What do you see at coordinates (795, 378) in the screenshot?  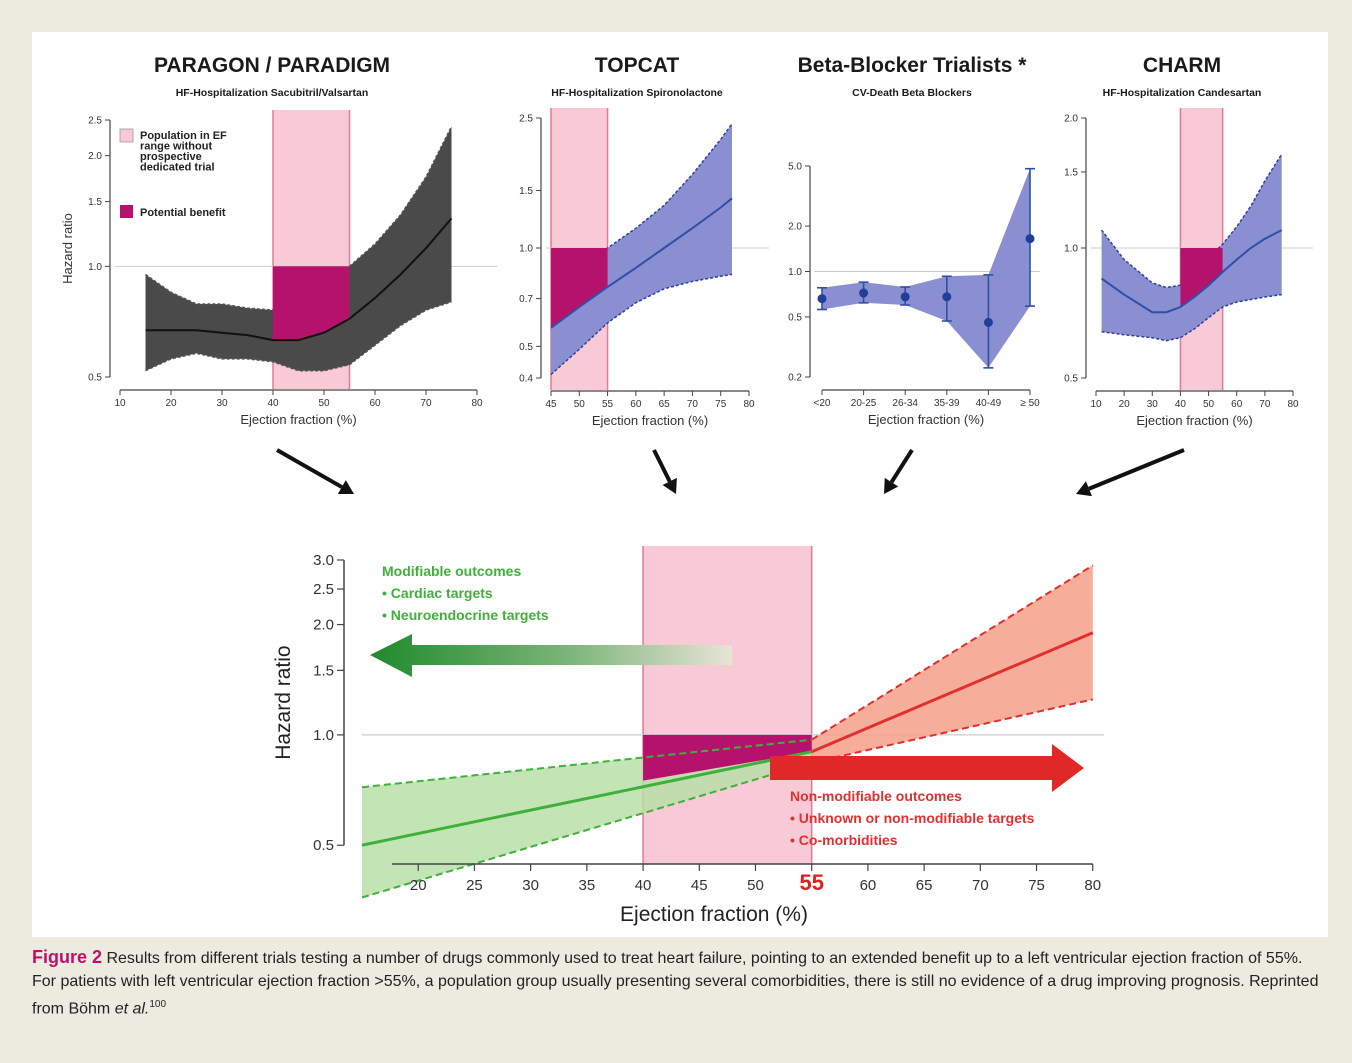 I see `y-tick-label: 0.2` at bounding box center [795, 378].